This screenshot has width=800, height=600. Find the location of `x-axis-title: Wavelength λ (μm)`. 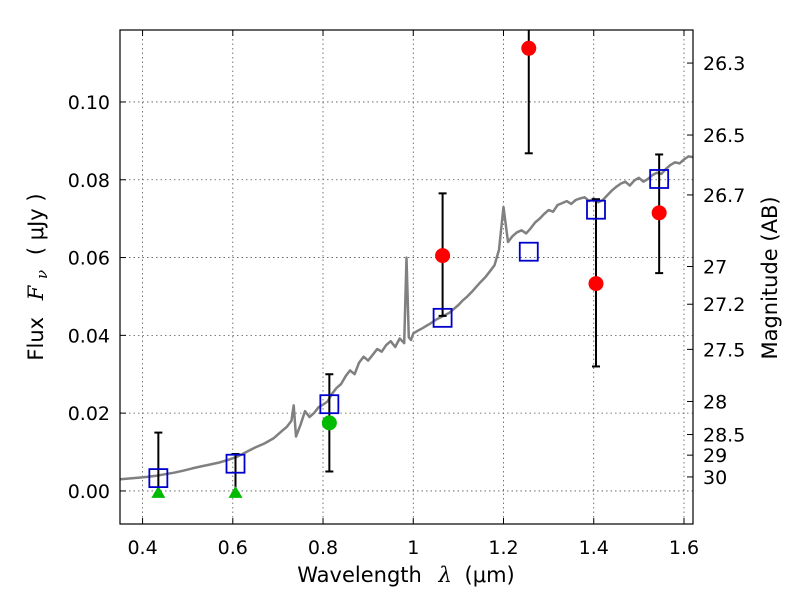

x-axis-title: Wavelength λ (μm) is located at coordinates (405, 575).